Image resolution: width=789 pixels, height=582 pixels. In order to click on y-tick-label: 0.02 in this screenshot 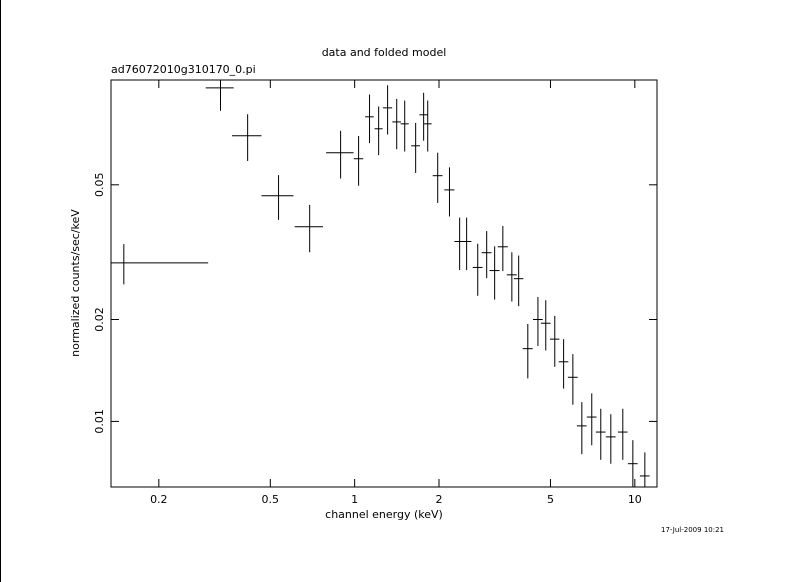, I will do `click(99, 319)`.